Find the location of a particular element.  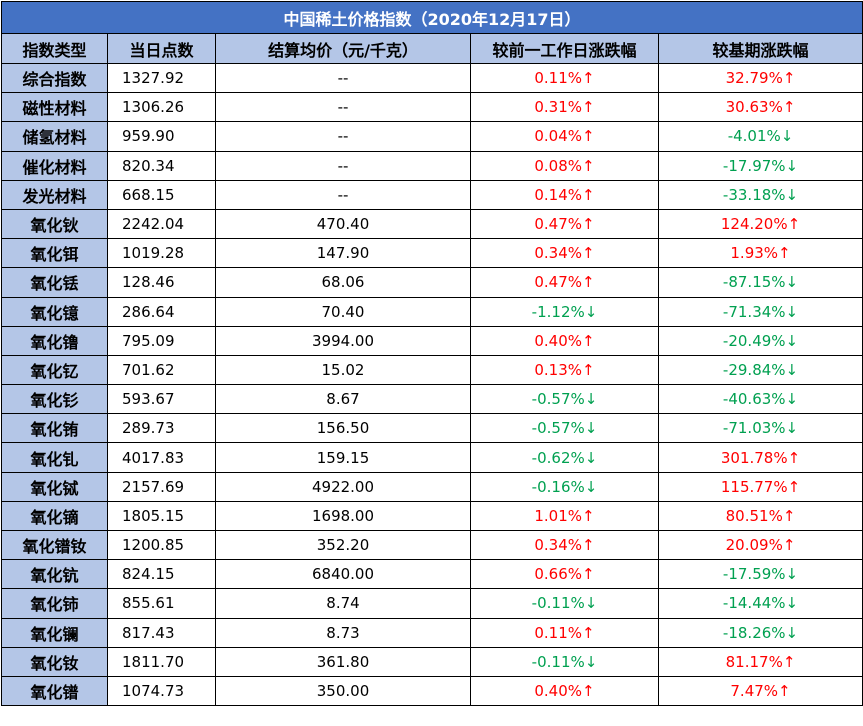

row-name-cell: 氧化铕 is located at coordinates (54, 428).